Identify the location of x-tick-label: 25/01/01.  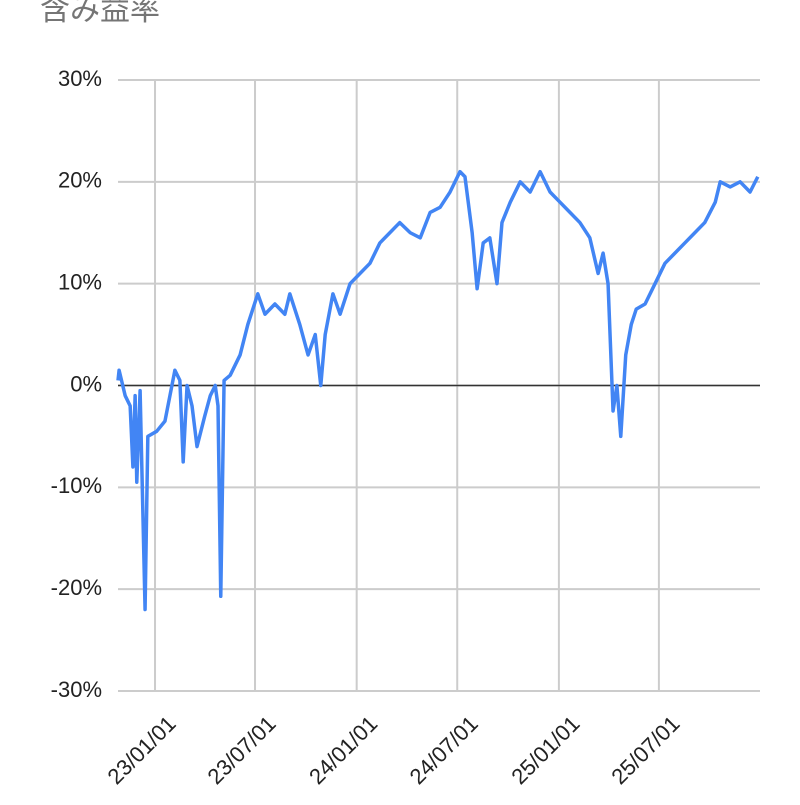
(545, 750).